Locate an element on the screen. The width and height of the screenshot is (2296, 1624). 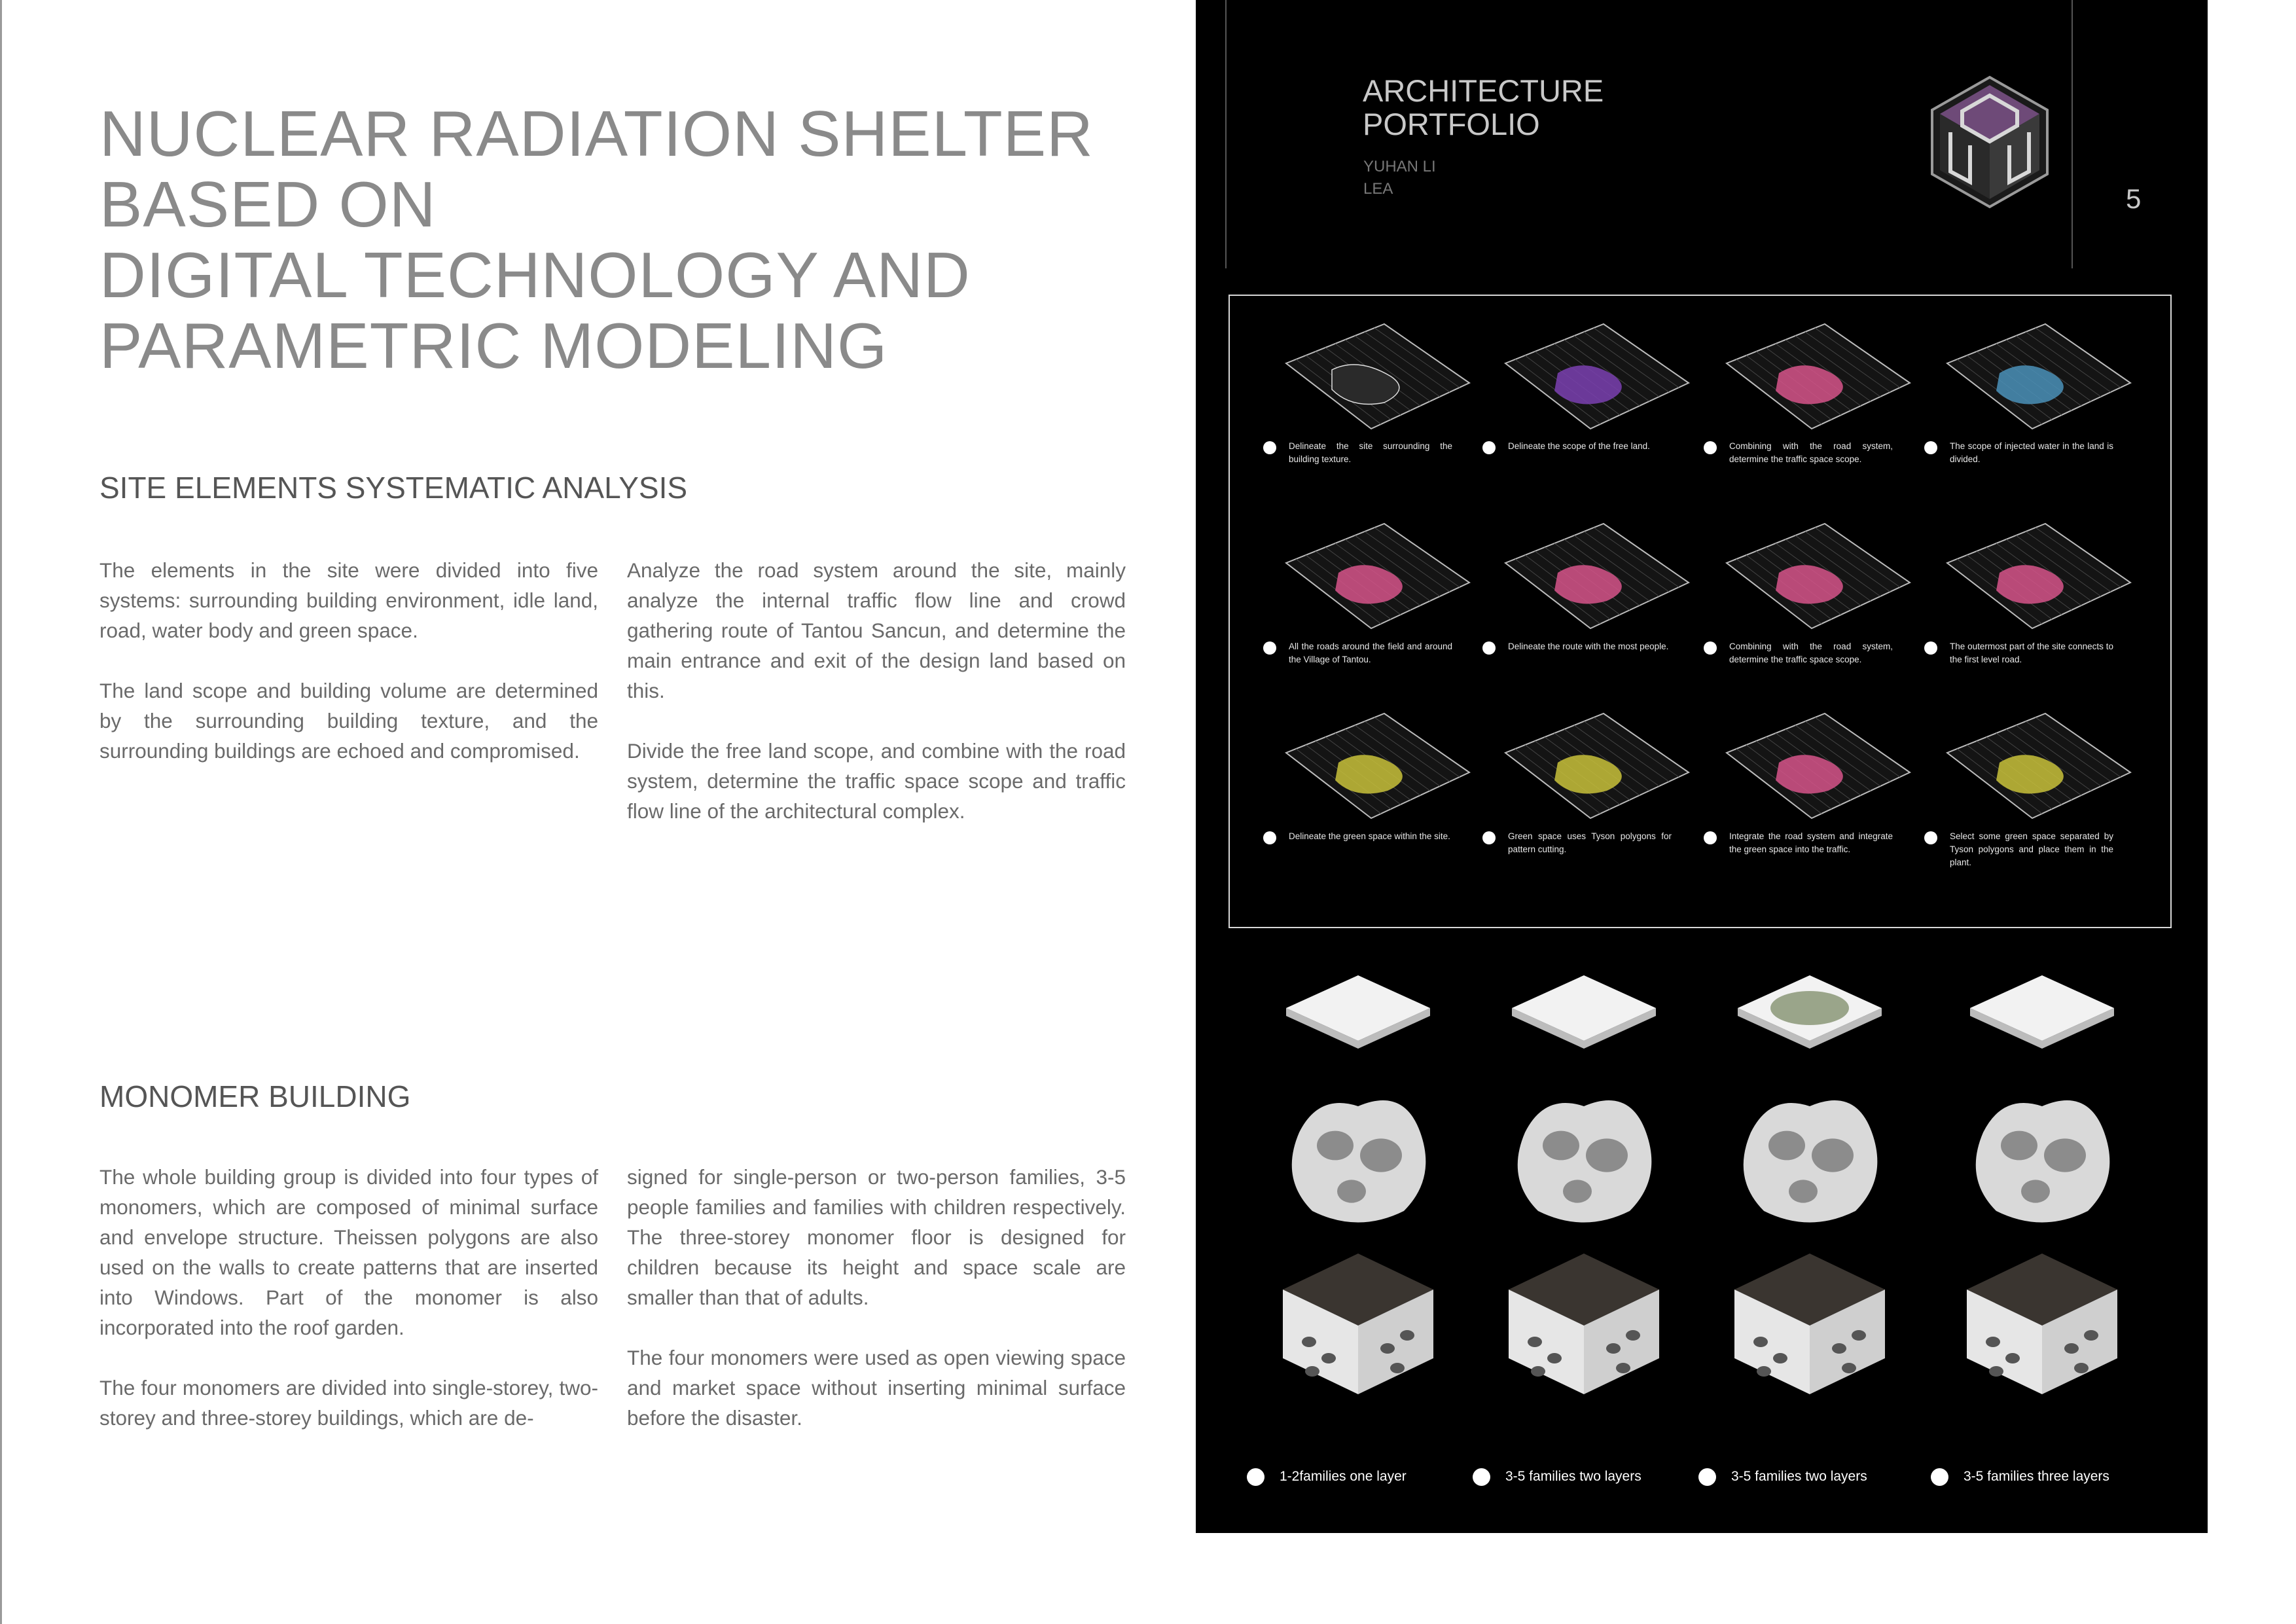
page-number: 5 is located at coordinates (2134, 198).